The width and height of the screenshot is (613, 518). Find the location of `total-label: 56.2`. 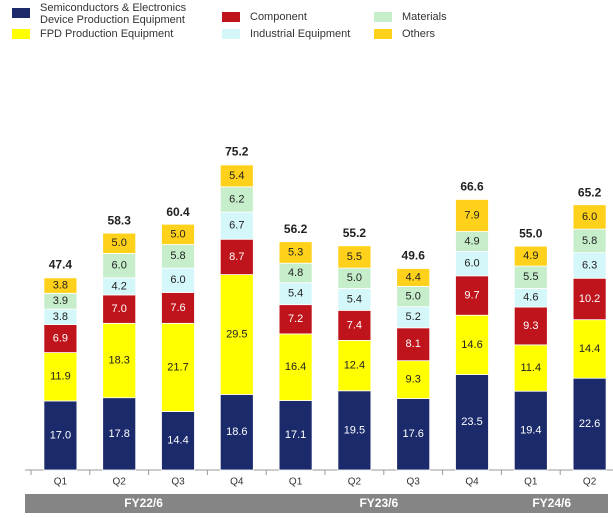

total-label: 56.2 is located at coordinates (296, 229).